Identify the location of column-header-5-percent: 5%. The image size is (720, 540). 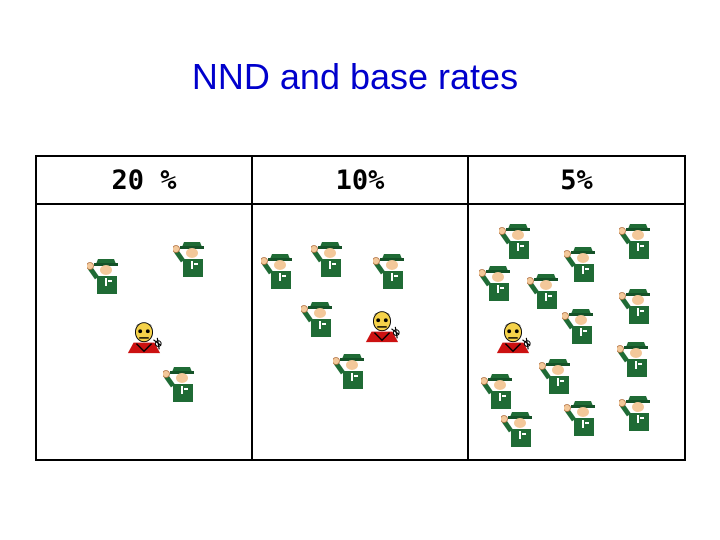
(576, 180).